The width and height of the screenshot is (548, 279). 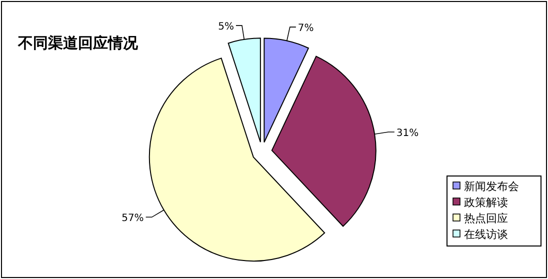 I want to click on data-label: 31%, so click(x=407, y=133).